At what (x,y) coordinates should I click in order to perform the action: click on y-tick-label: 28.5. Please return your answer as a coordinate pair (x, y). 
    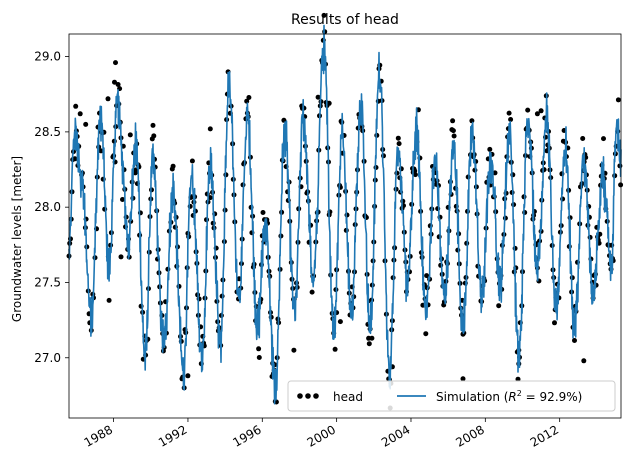
    Looking at the image, I should click on (47, 132).